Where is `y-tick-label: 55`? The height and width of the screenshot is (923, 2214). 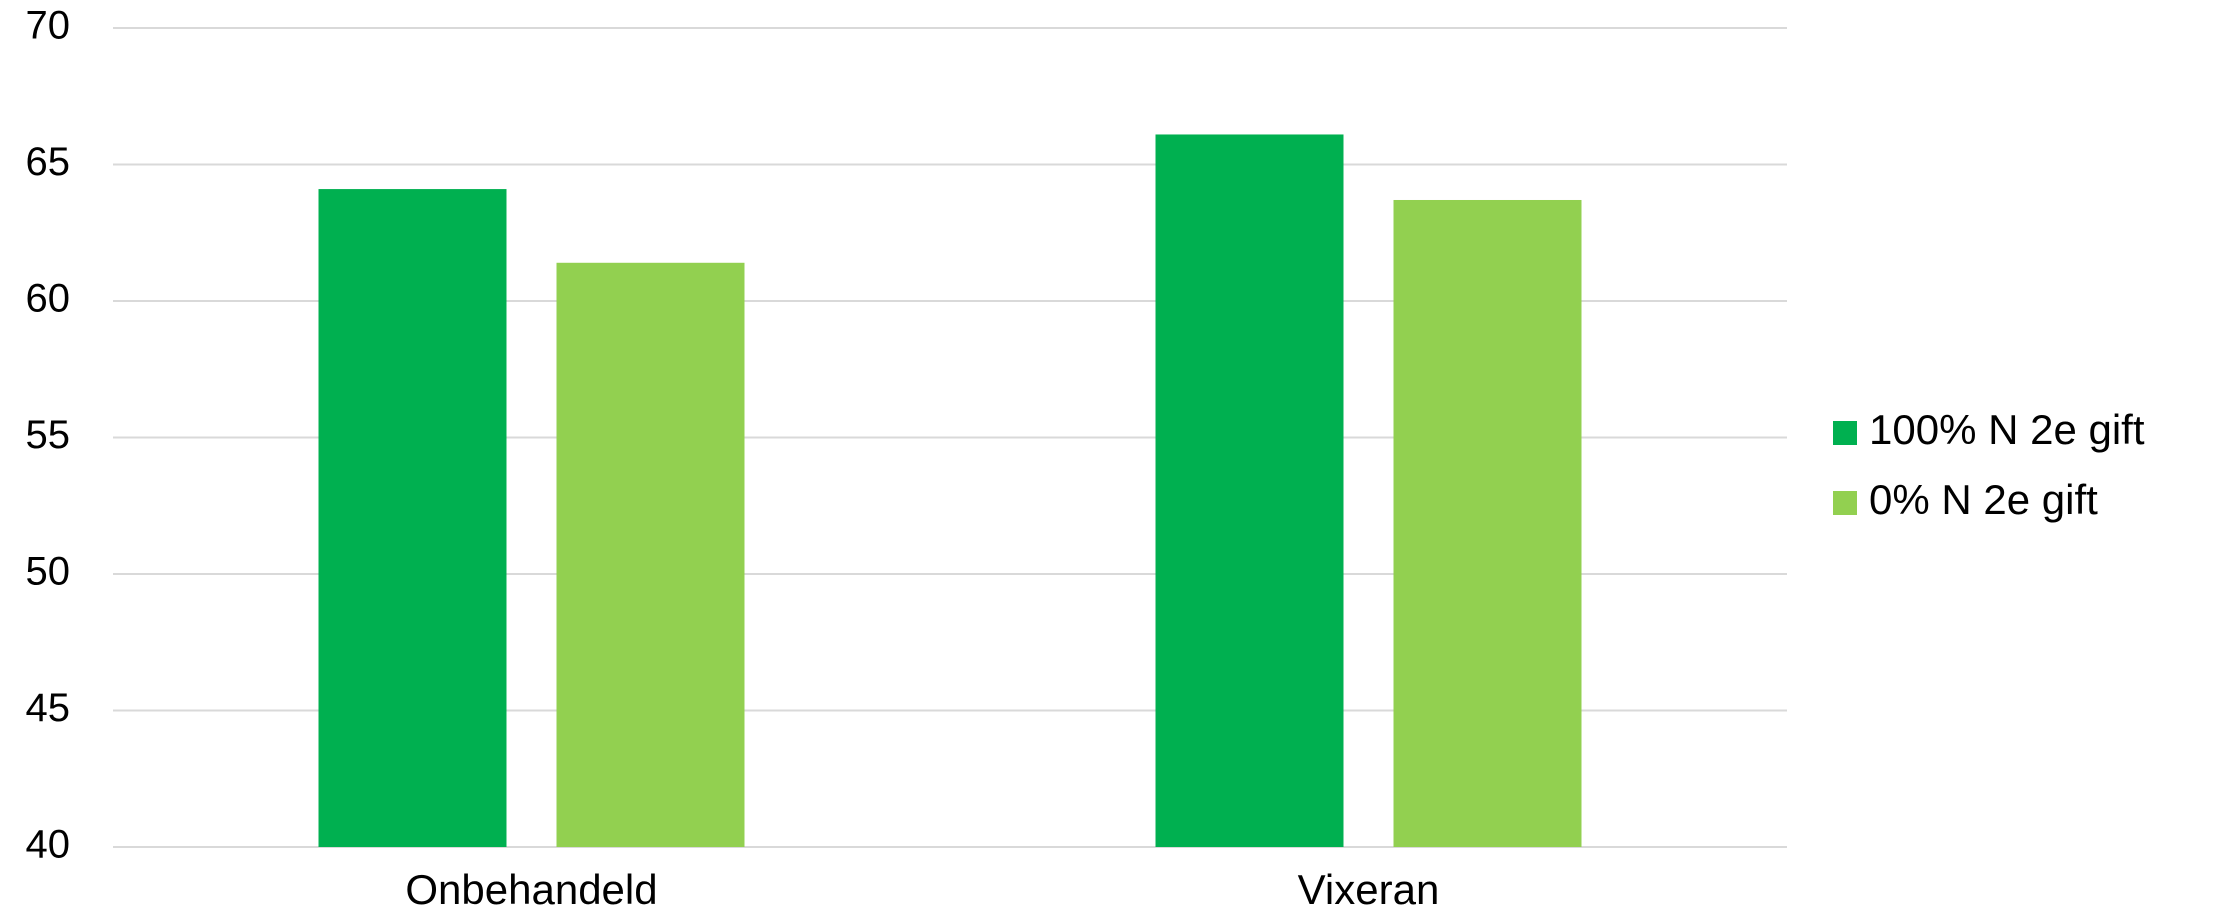
y-tick-label: 55 is located at coordinates (48, 435).